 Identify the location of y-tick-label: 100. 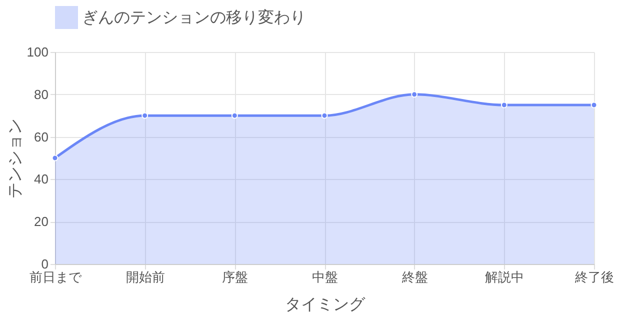
(37, 52).